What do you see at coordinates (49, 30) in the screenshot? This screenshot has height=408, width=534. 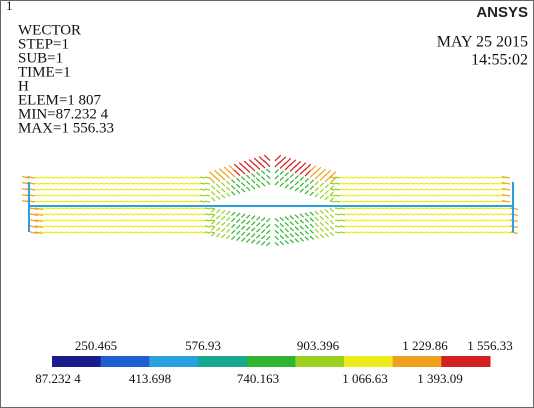 I see `info-line: WECTOR` at bounding box center [49, 30].